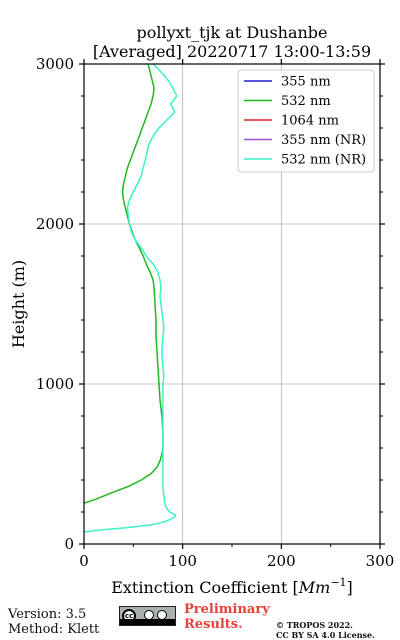 This screenshot has height=640, width=400. What do you see at coordinates (310, 121) in the screenshot?
I see `legend-label: 1064 nm` at bounding box center [310, 121].